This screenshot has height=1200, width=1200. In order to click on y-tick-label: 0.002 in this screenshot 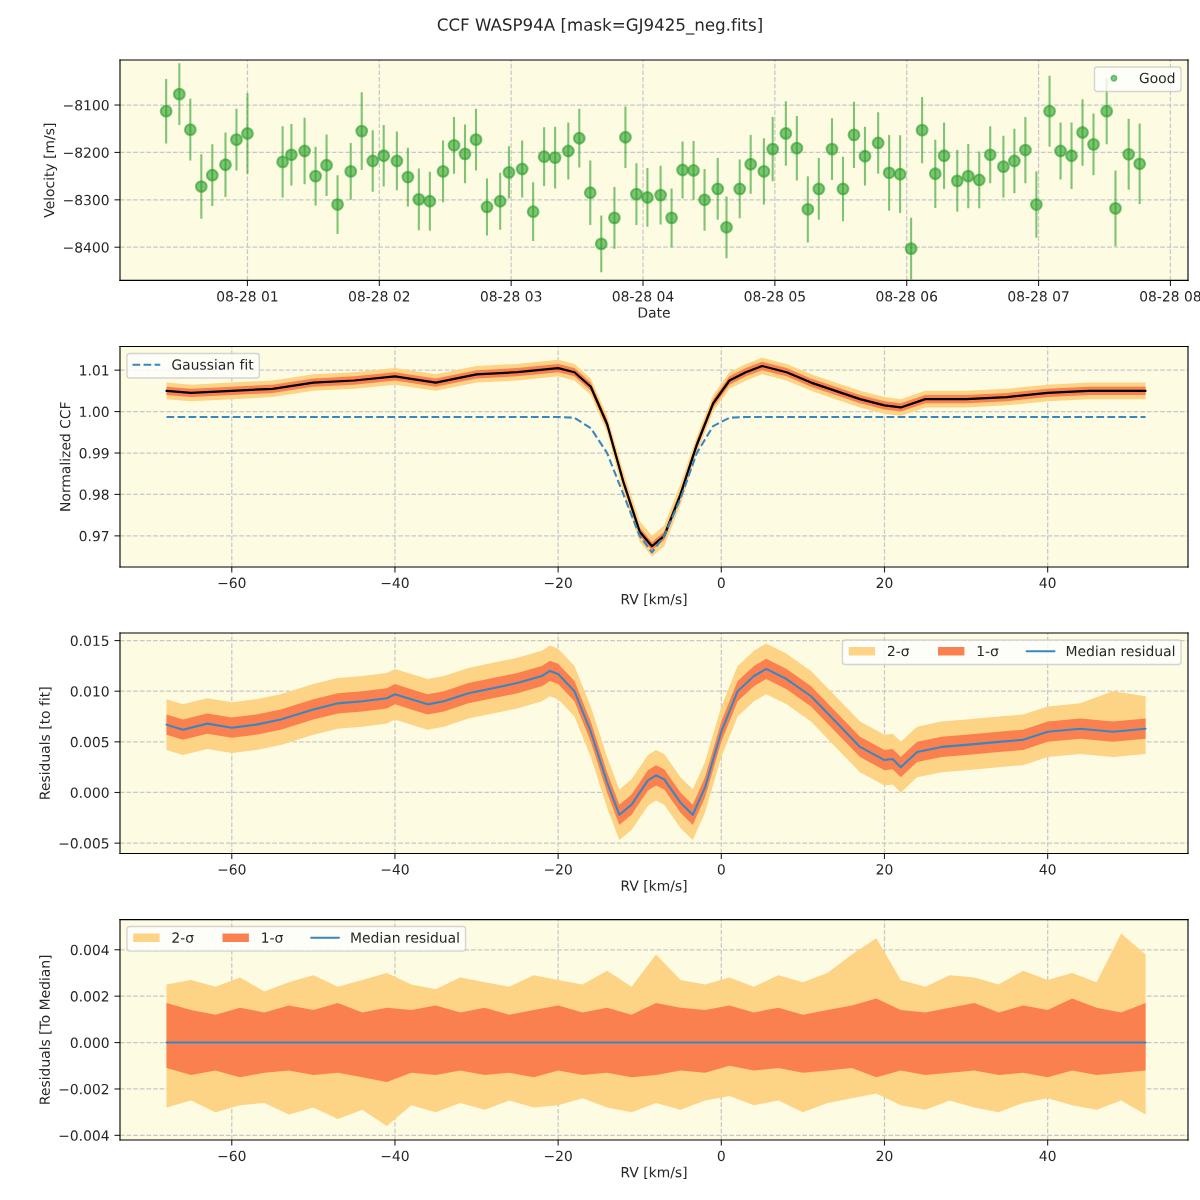, I will do `click(89, 996)`.